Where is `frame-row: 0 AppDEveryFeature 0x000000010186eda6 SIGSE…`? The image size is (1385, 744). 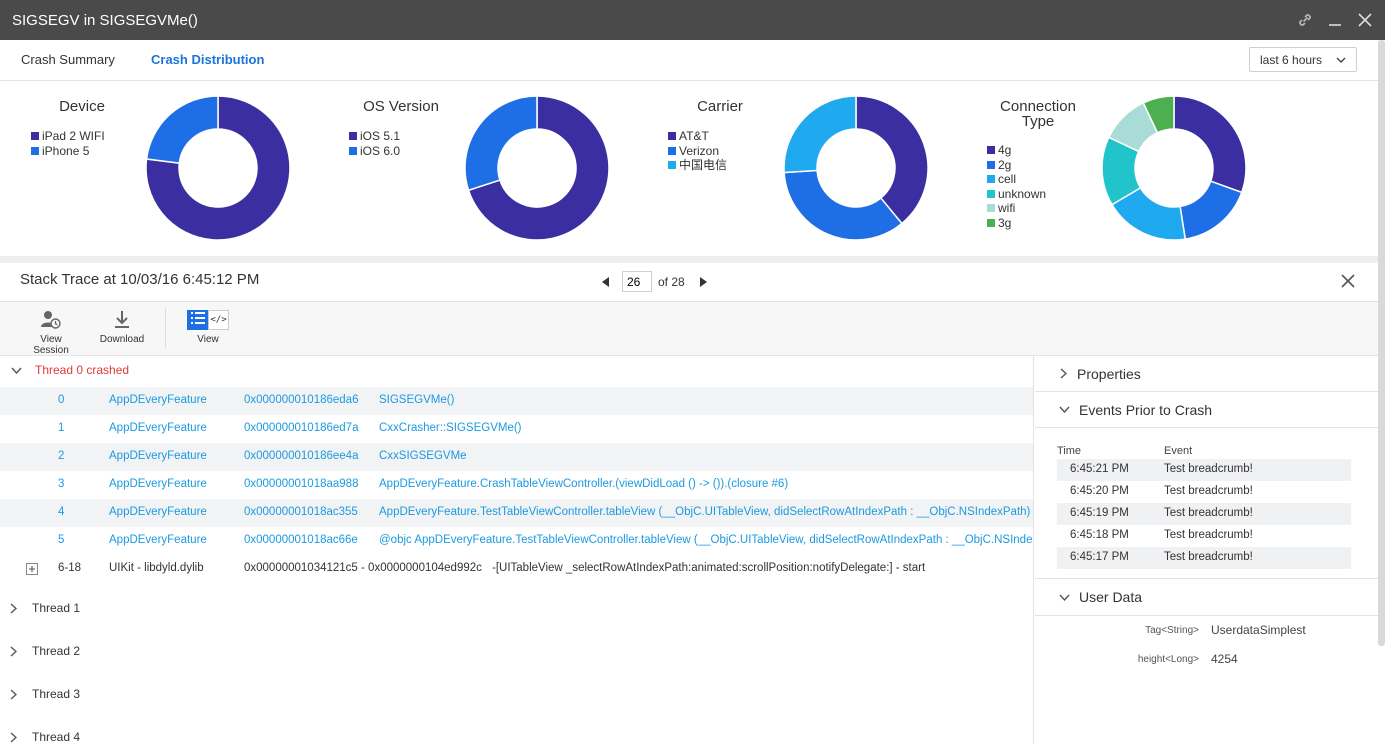 frame-row: 0 AppDEveryFeature 0x000000010186eda6 SIGSE… is located at coordinates (516, 401).